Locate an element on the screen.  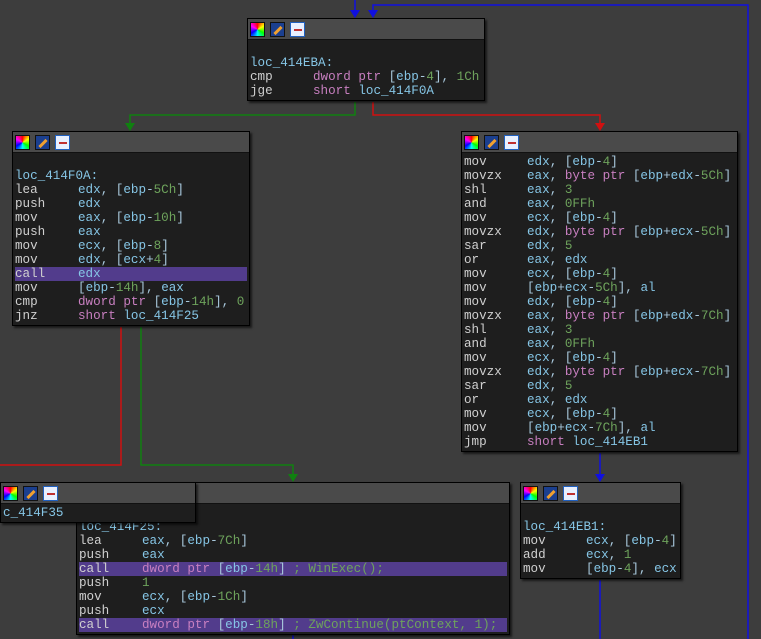
operands: ecx is located at coordinates (153, 611).